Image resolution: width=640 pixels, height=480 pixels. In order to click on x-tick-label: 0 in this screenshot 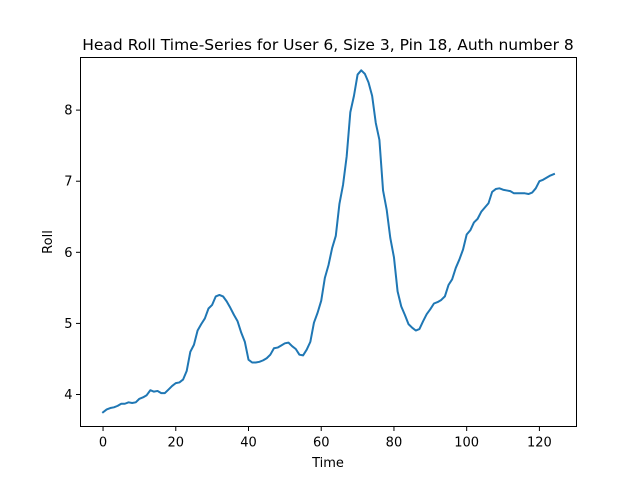, I will do `click(103, 443)`.